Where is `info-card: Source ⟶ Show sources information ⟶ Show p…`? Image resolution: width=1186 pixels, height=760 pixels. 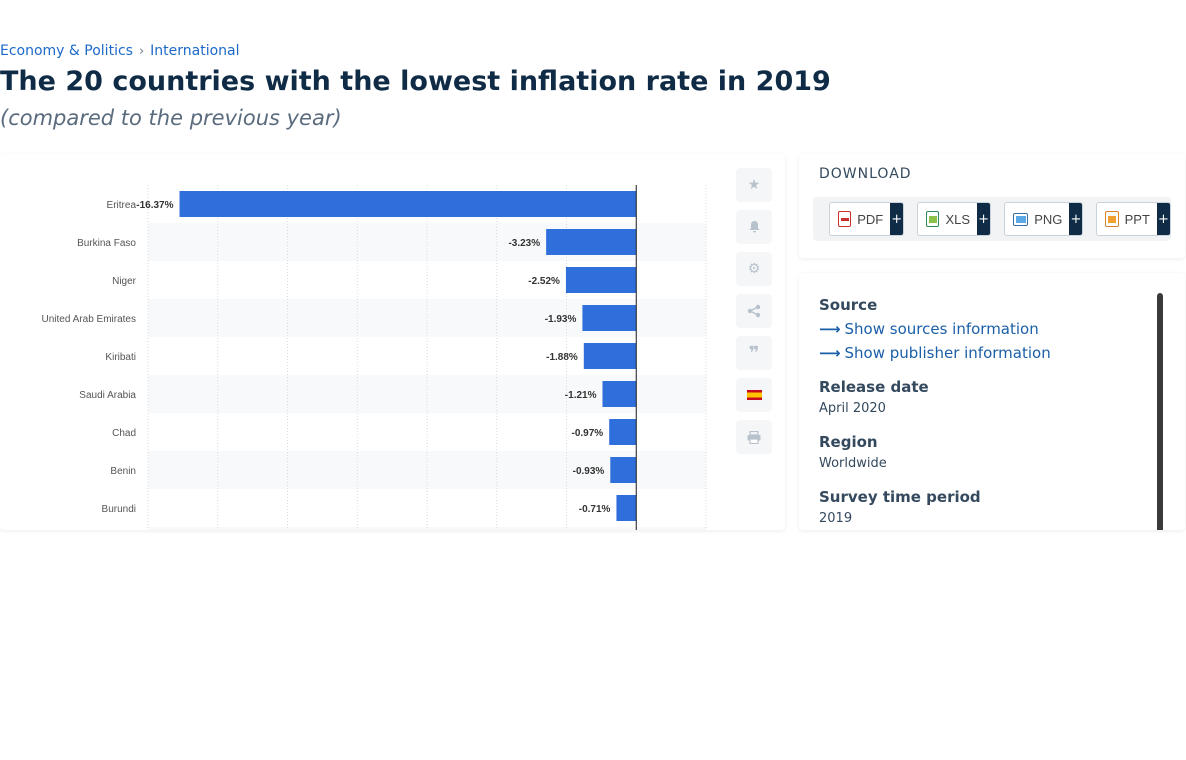 info-card: Source ⟶ Show sources information ⟶ Show p… is located at coordinates (992, 401).